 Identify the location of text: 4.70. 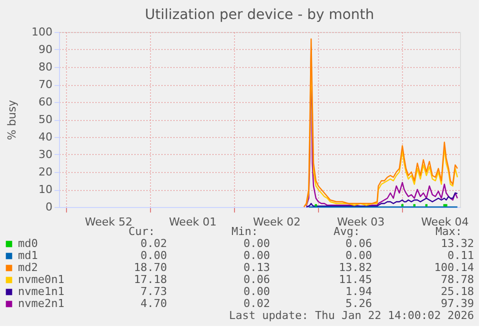
(153, 303).